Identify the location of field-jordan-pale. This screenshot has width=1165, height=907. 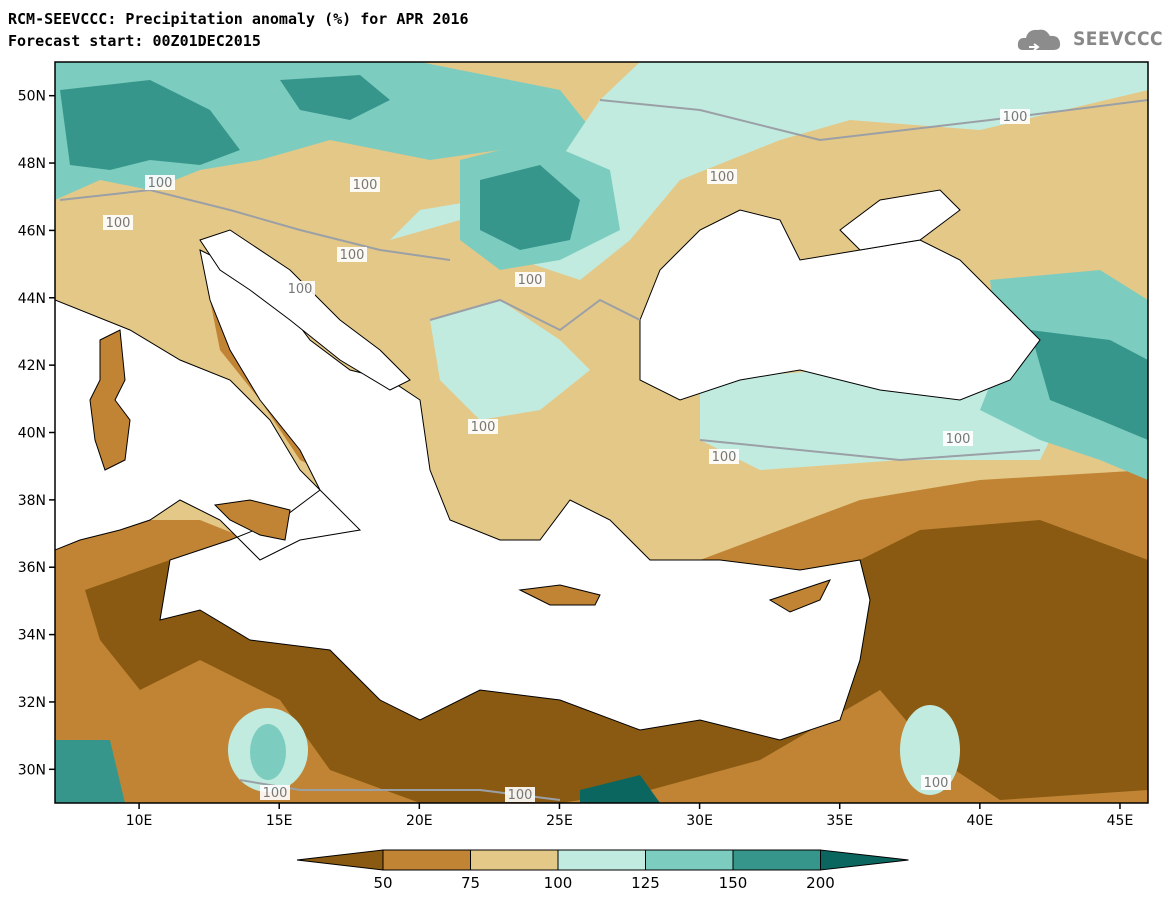
(930, 750).